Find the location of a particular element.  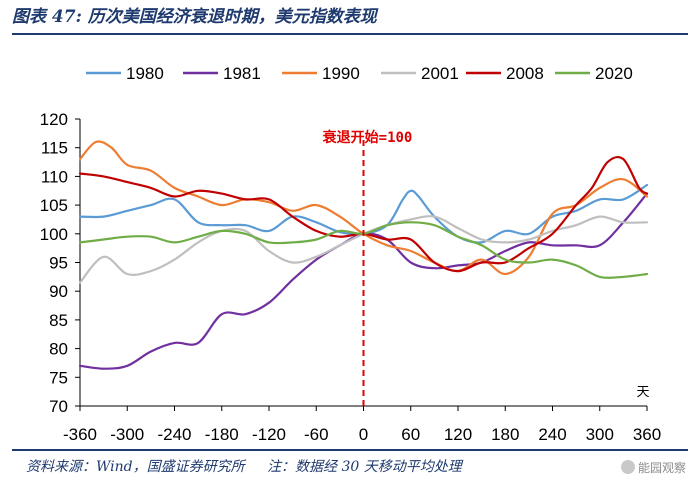

y-tick-label: 90 is located at coordinates (58, 291).